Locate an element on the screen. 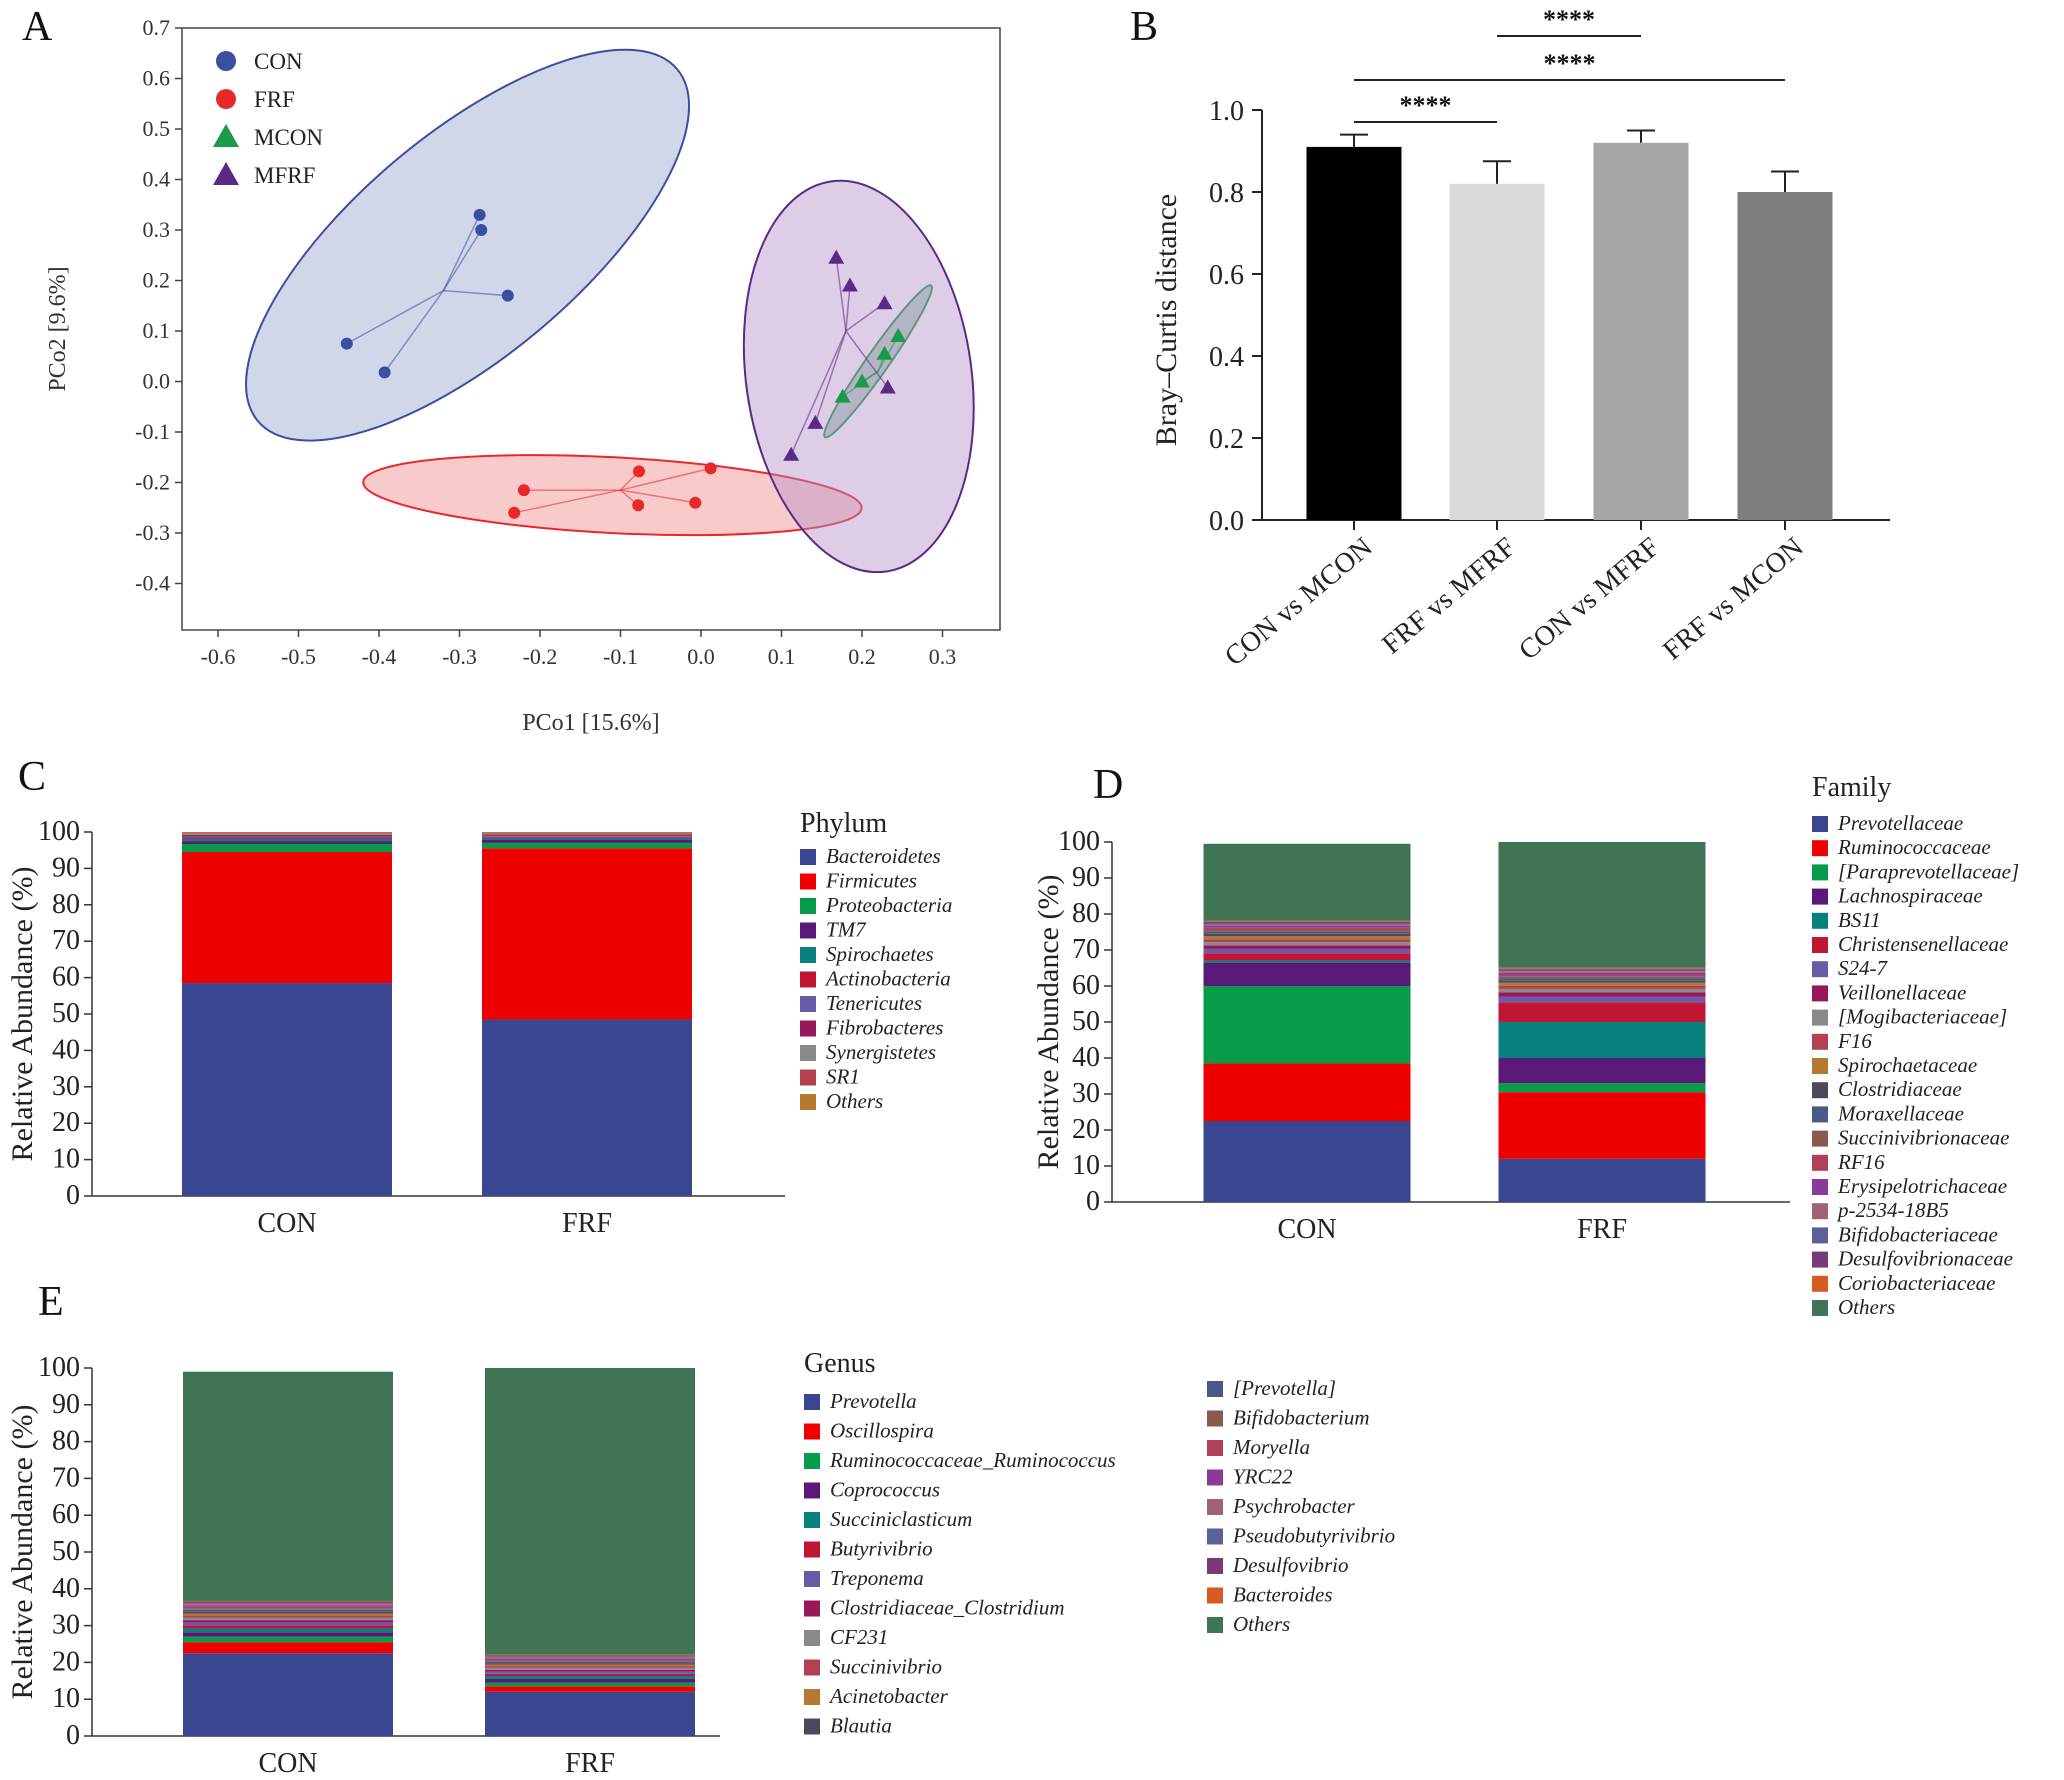  legend-label-cf231: CF231 is located at coordinates (859, 1637).